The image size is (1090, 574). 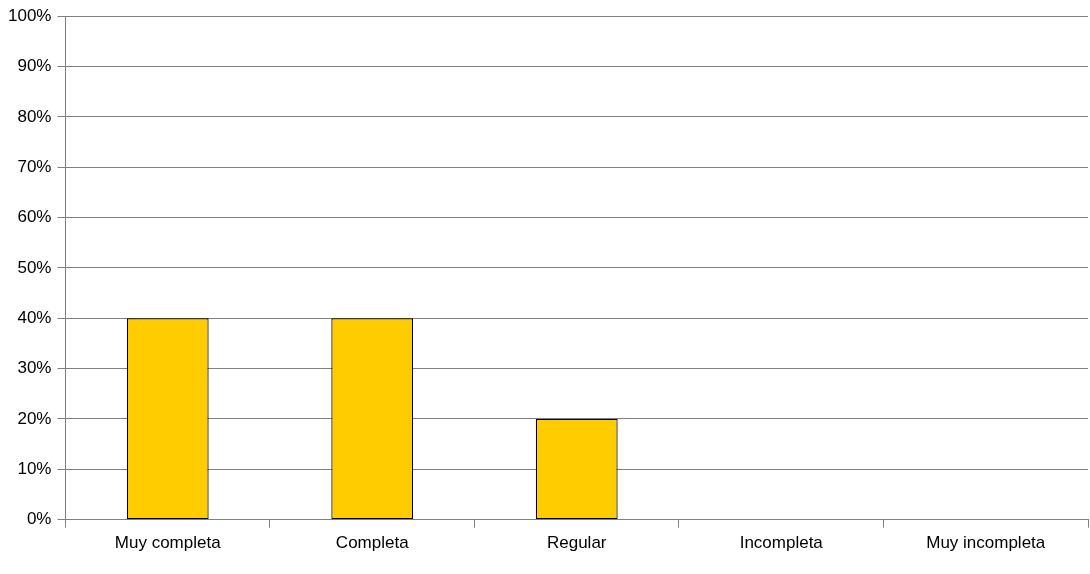 I want to click on x-tick-label: Completa, so click(x=372, y=543).